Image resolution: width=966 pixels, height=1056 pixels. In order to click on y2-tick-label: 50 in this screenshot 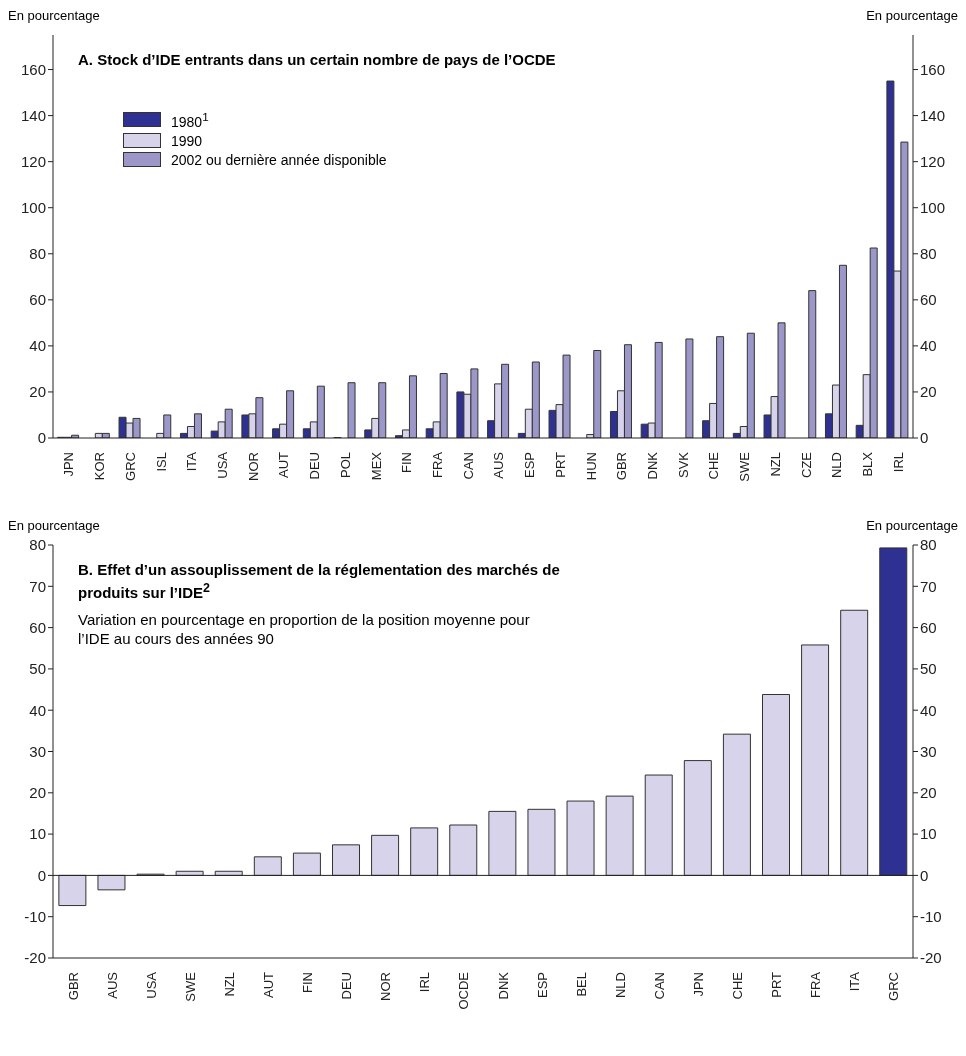, I will do `click(928, 669)`.